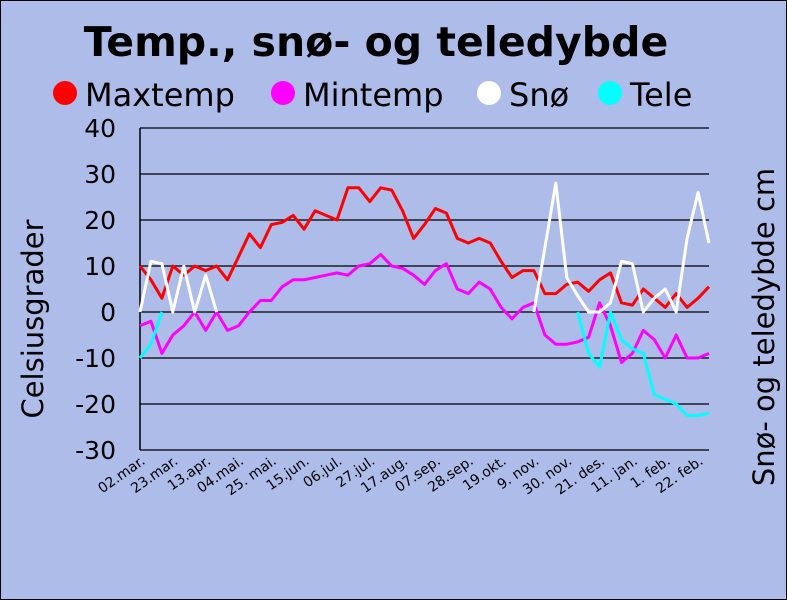 Image resolution: width=787 pixels, height=600 pixels. I want to click on legend-label: Mintemp, so click(373, 95).